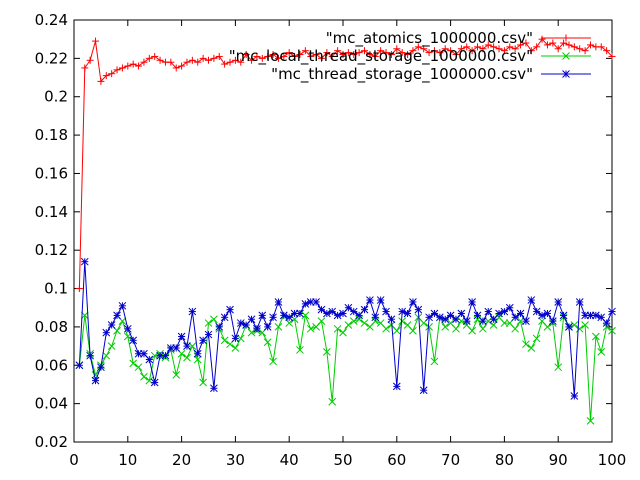 The height and width of the screenshot is (480, 640). What do you see at coordinates (51, 365) in the screenshot?
I see `y-tick-label: 0.06` at bounding box center [51, 365].